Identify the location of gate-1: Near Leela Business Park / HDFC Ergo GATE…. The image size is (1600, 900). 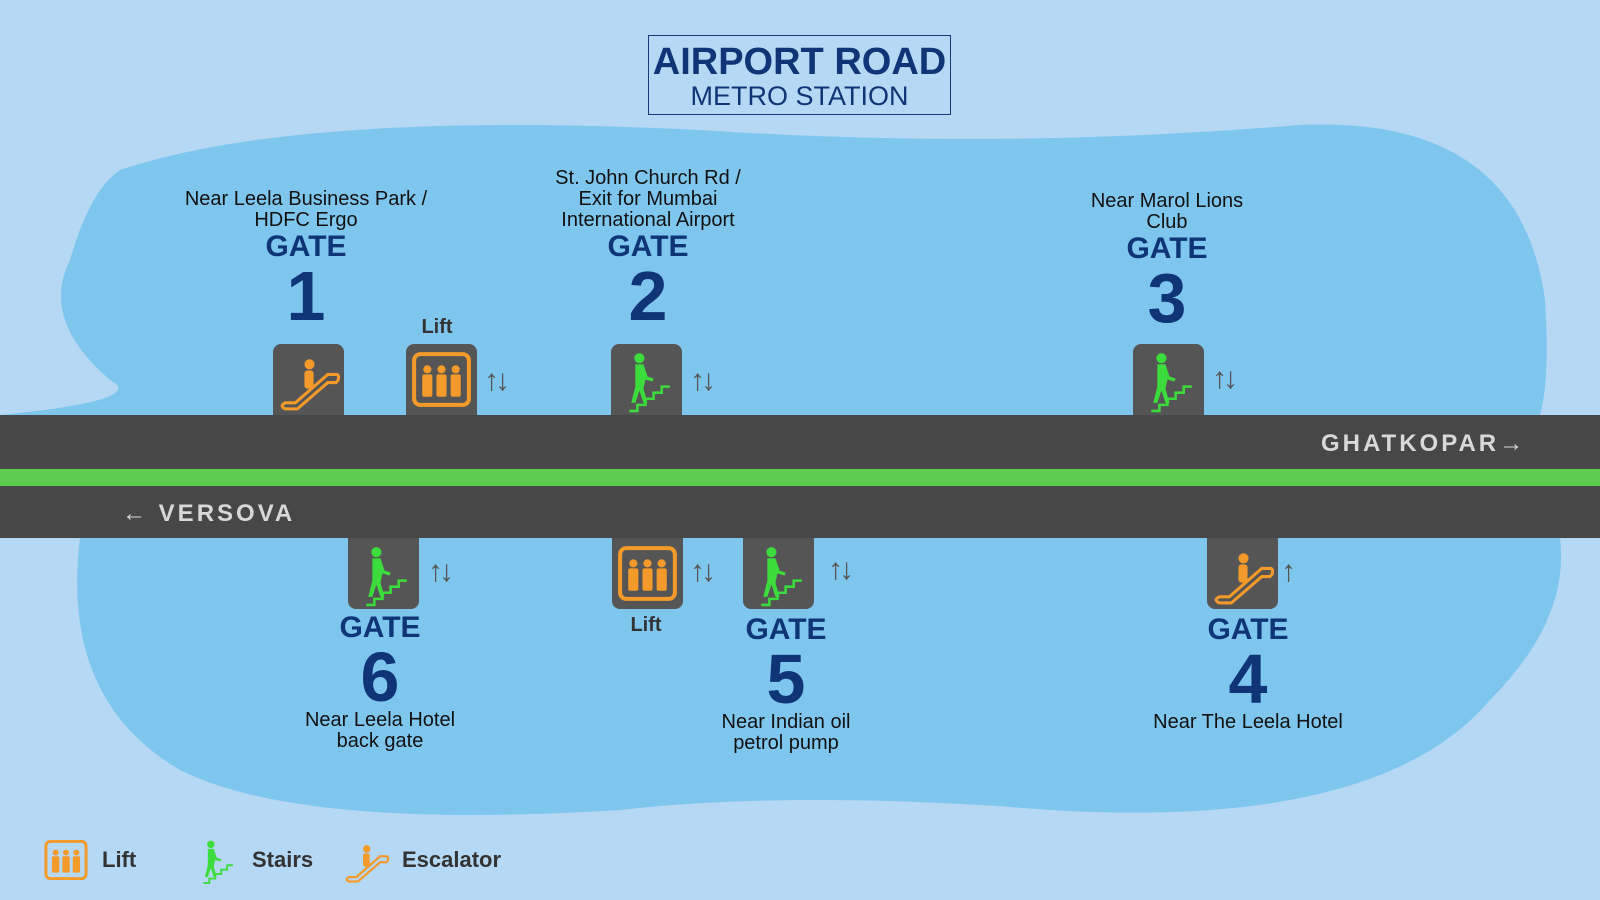
(306, 261).